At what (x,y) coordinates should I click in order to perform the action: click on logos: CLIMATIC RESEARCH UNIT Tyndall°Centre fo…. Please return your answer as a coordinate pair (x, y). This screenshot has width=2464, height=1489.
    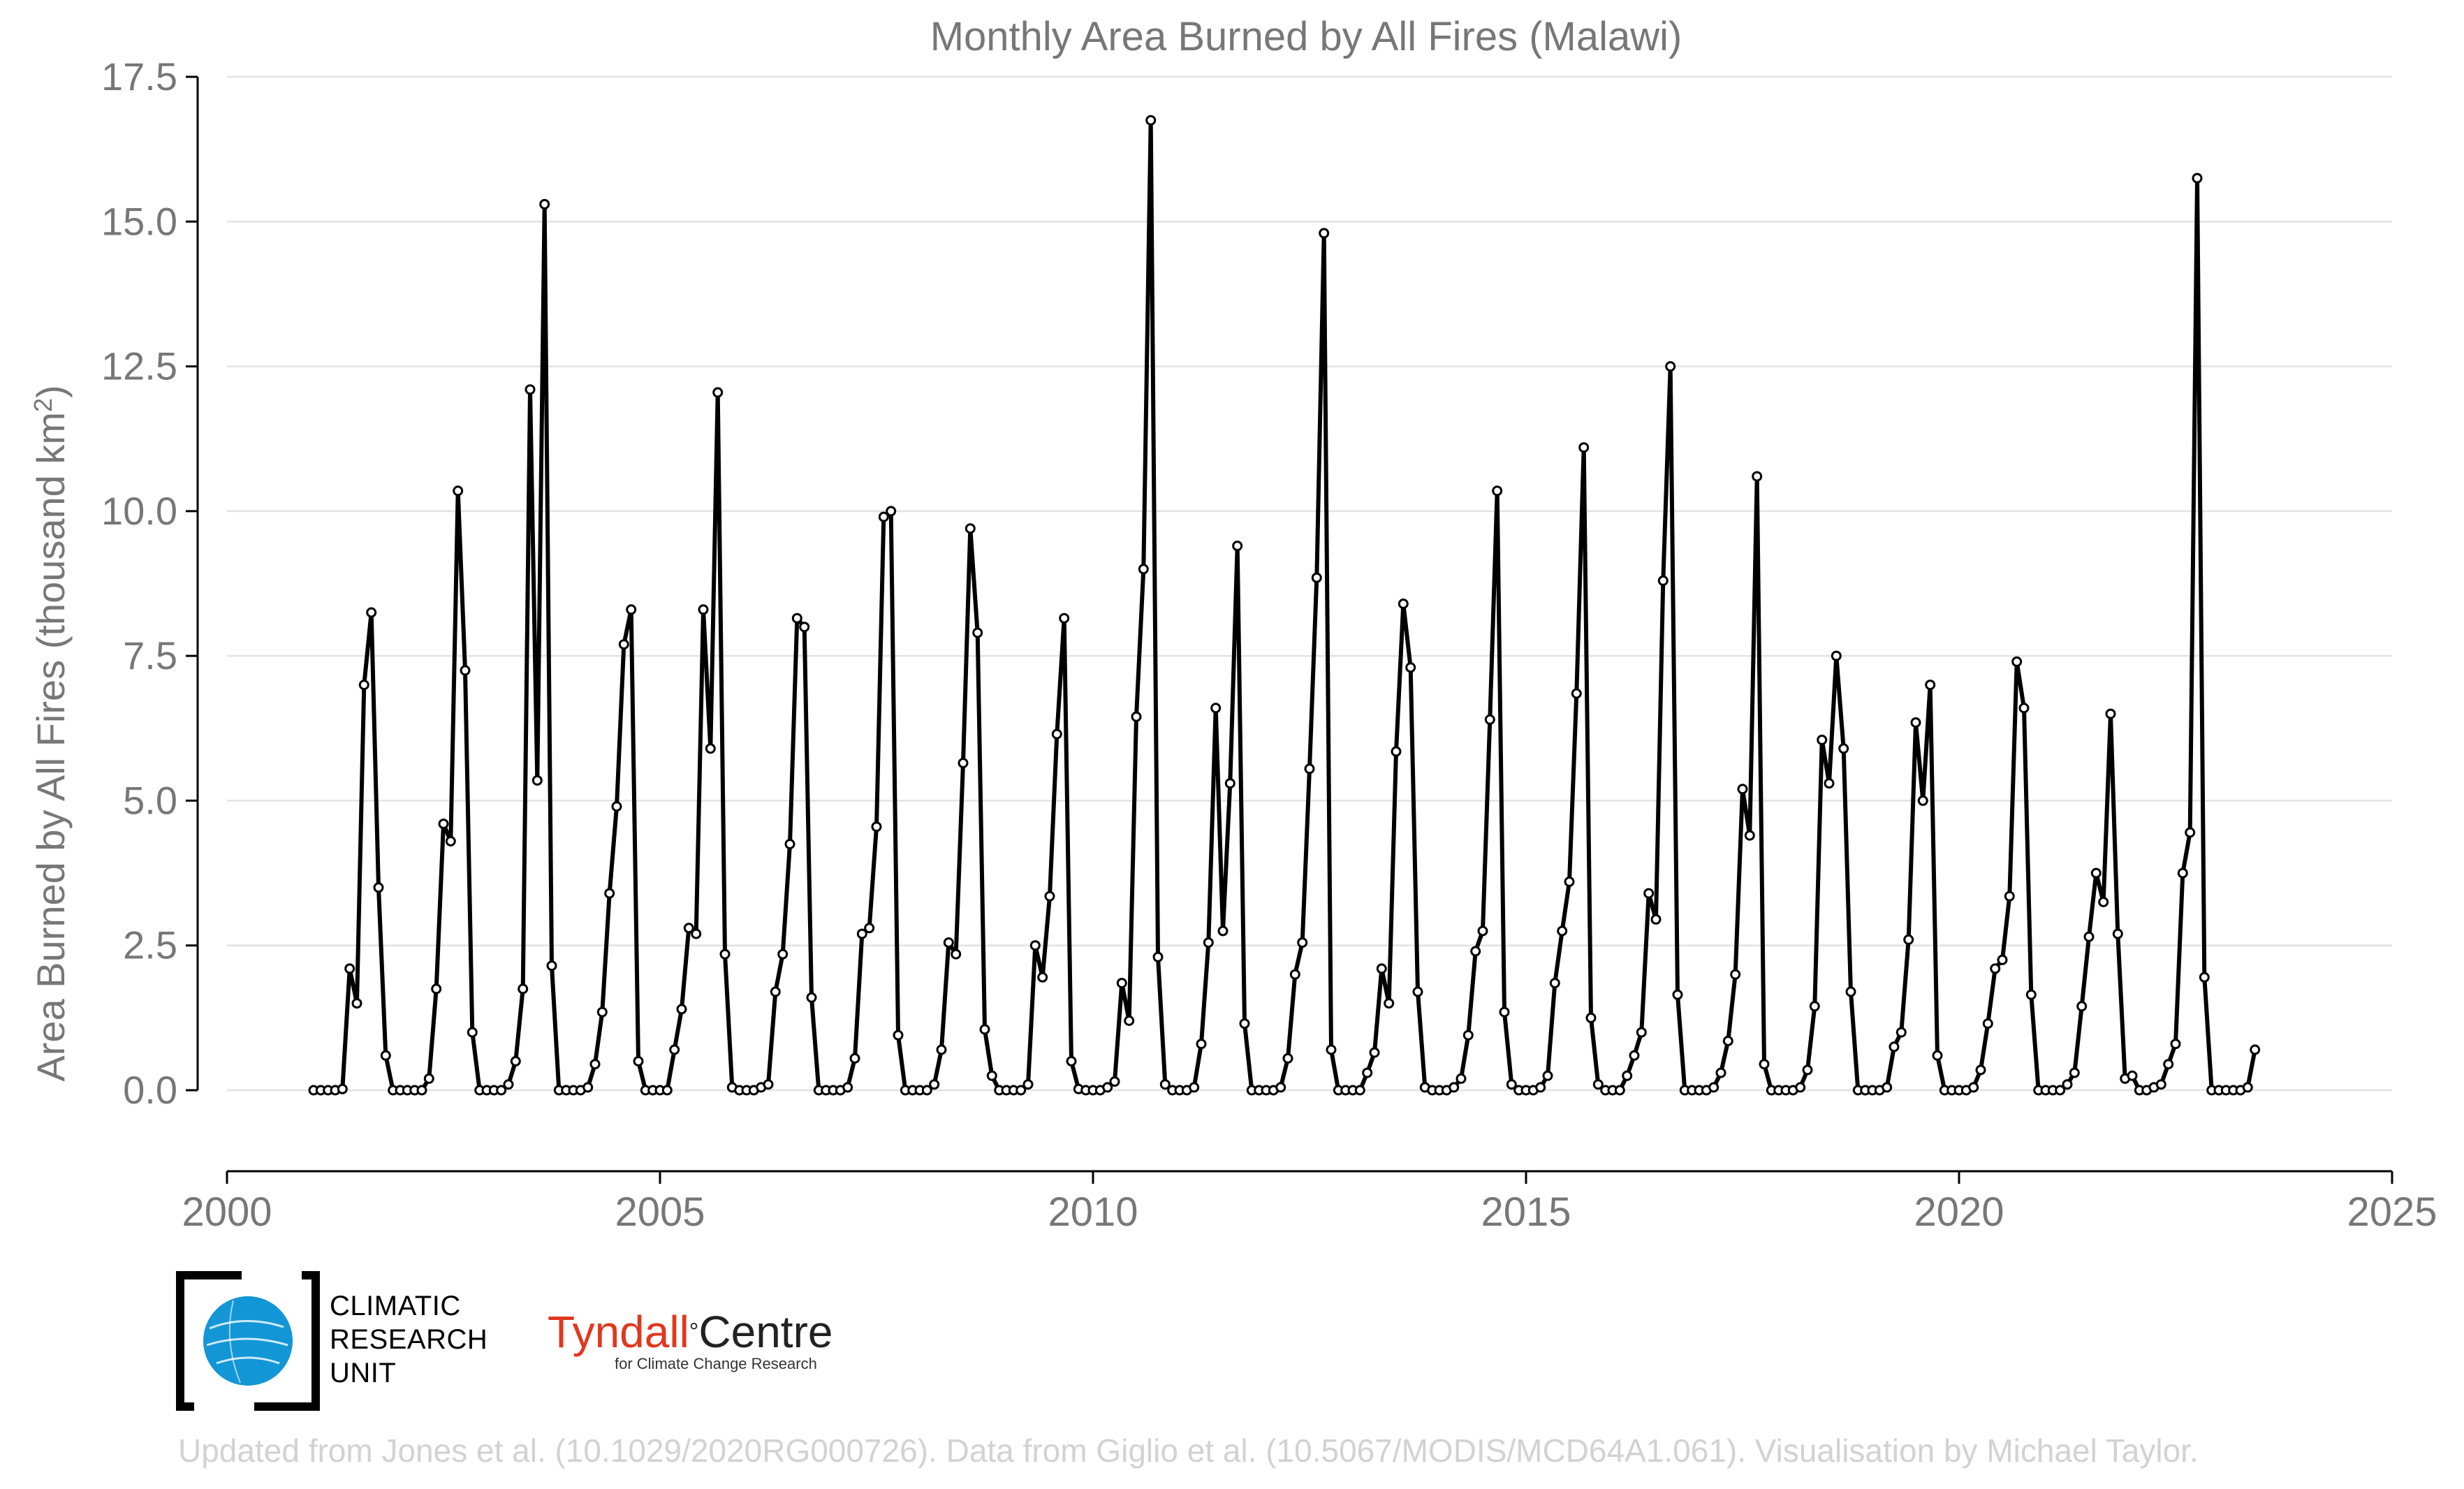
    Looking at the image, I should click on (524, 1348).